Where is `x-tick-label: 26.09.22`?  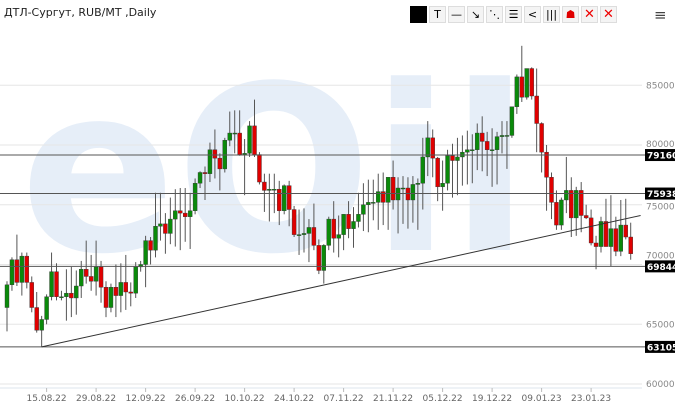 x-tick-label: 26.09.22 is located at coordinates (195, 399).